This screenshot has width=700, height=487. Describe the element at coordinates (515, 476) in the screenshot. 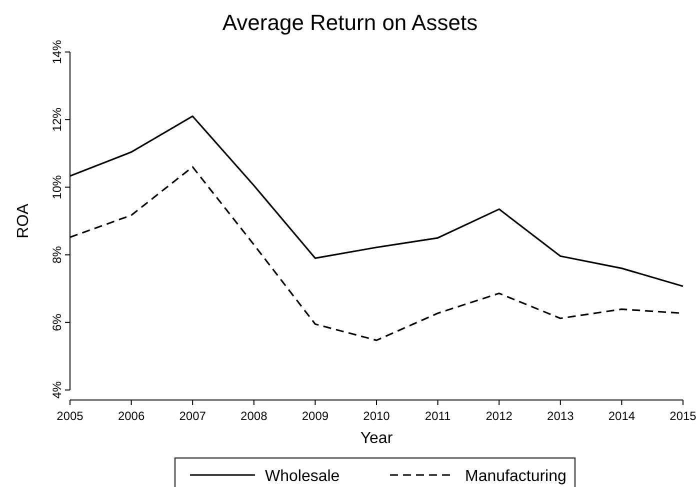

I see `legend-label: Manufacturing` at that location.